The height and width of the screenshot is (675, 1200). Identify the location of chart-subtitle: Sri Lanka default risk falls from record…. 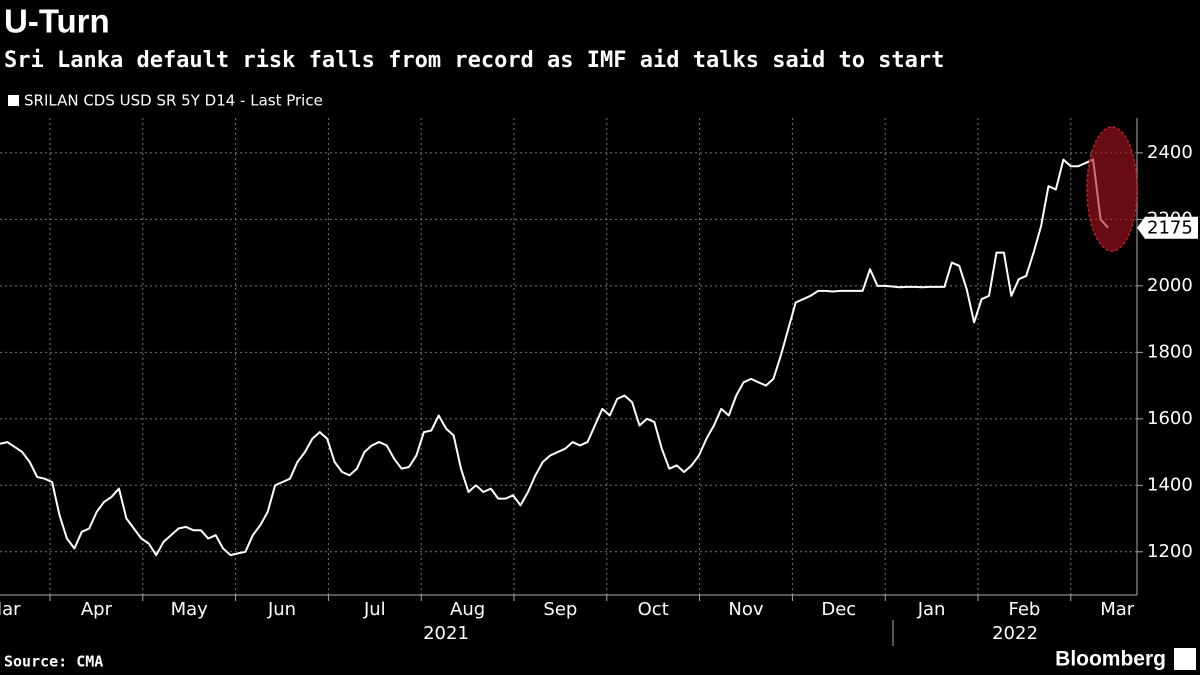
(474, 60).